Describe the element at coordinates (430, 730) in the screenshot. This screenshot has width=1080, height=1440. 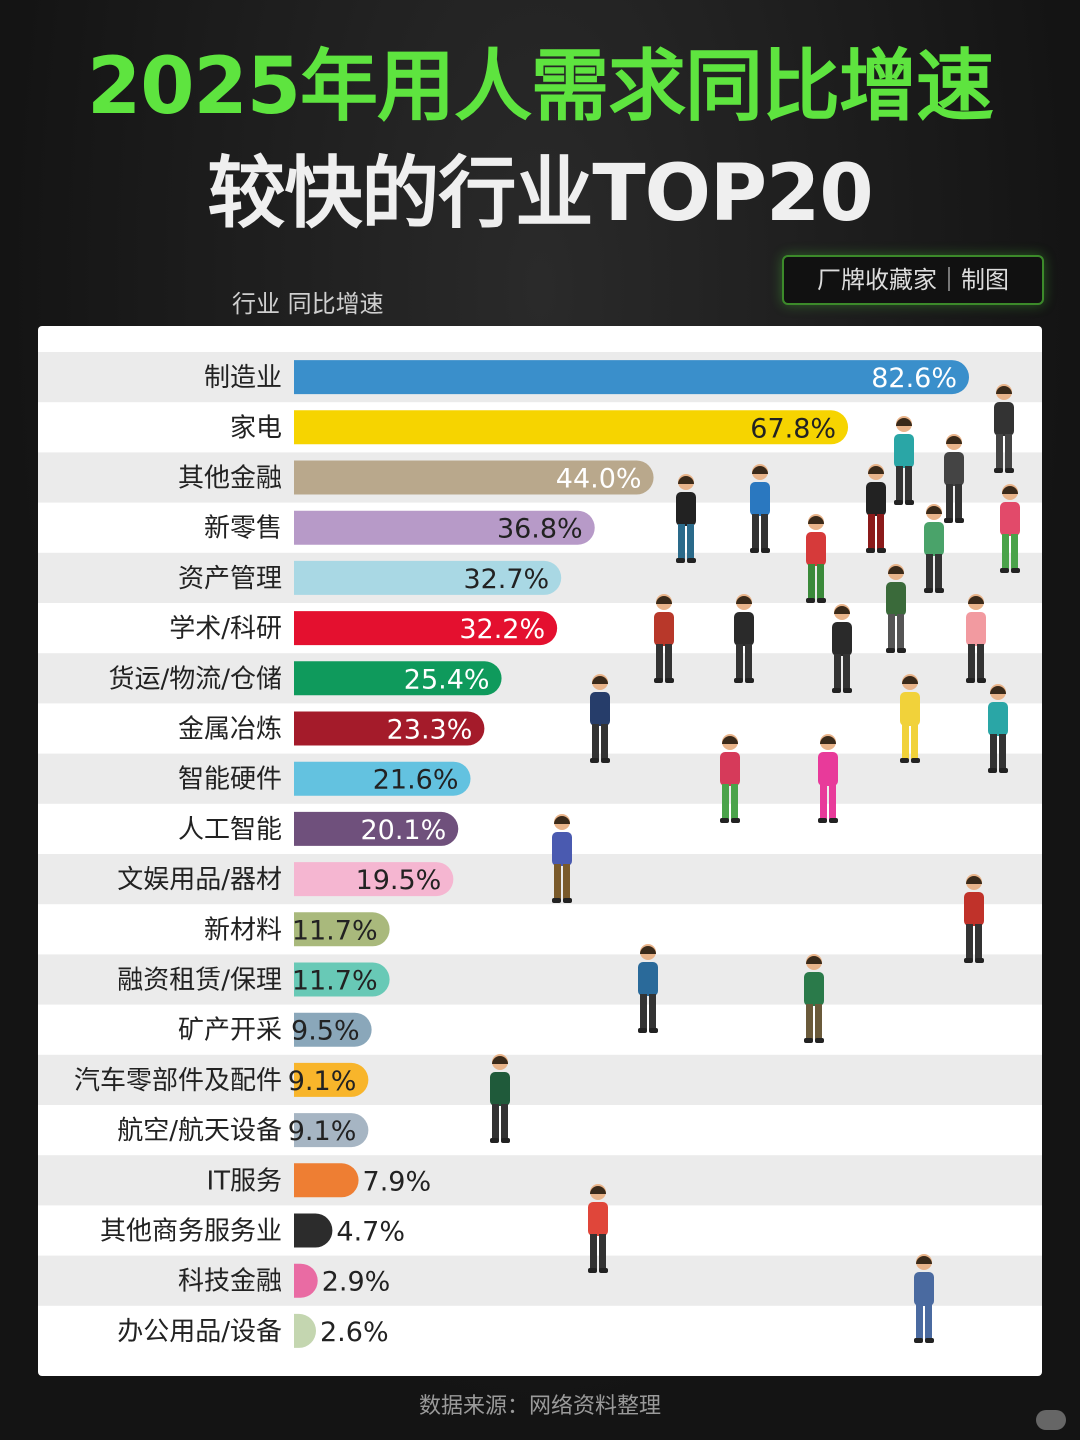
I see `value-label: 23.3%` at that location.